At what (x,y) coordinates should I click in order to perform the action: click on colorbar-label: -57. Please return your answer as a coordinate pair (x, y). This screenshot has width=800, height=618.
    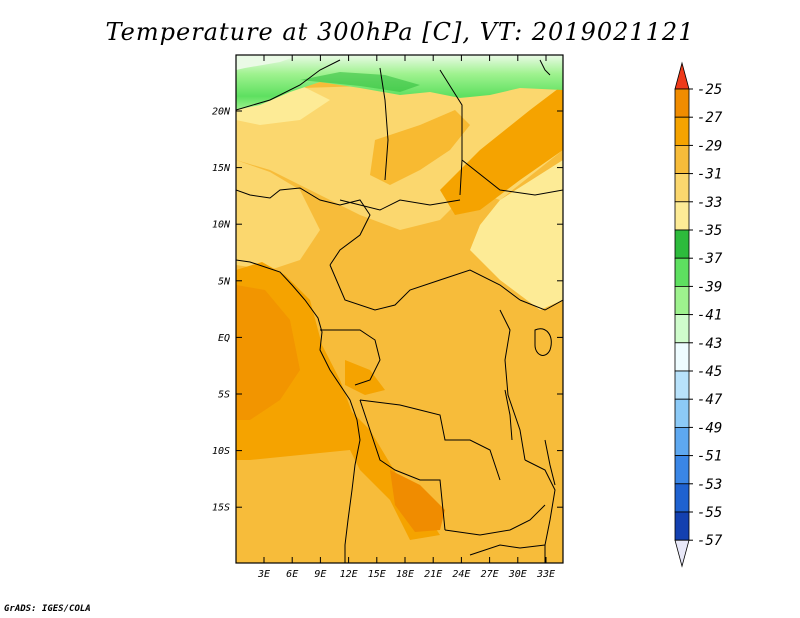
    Looking at the image, I should click on (710, 541).